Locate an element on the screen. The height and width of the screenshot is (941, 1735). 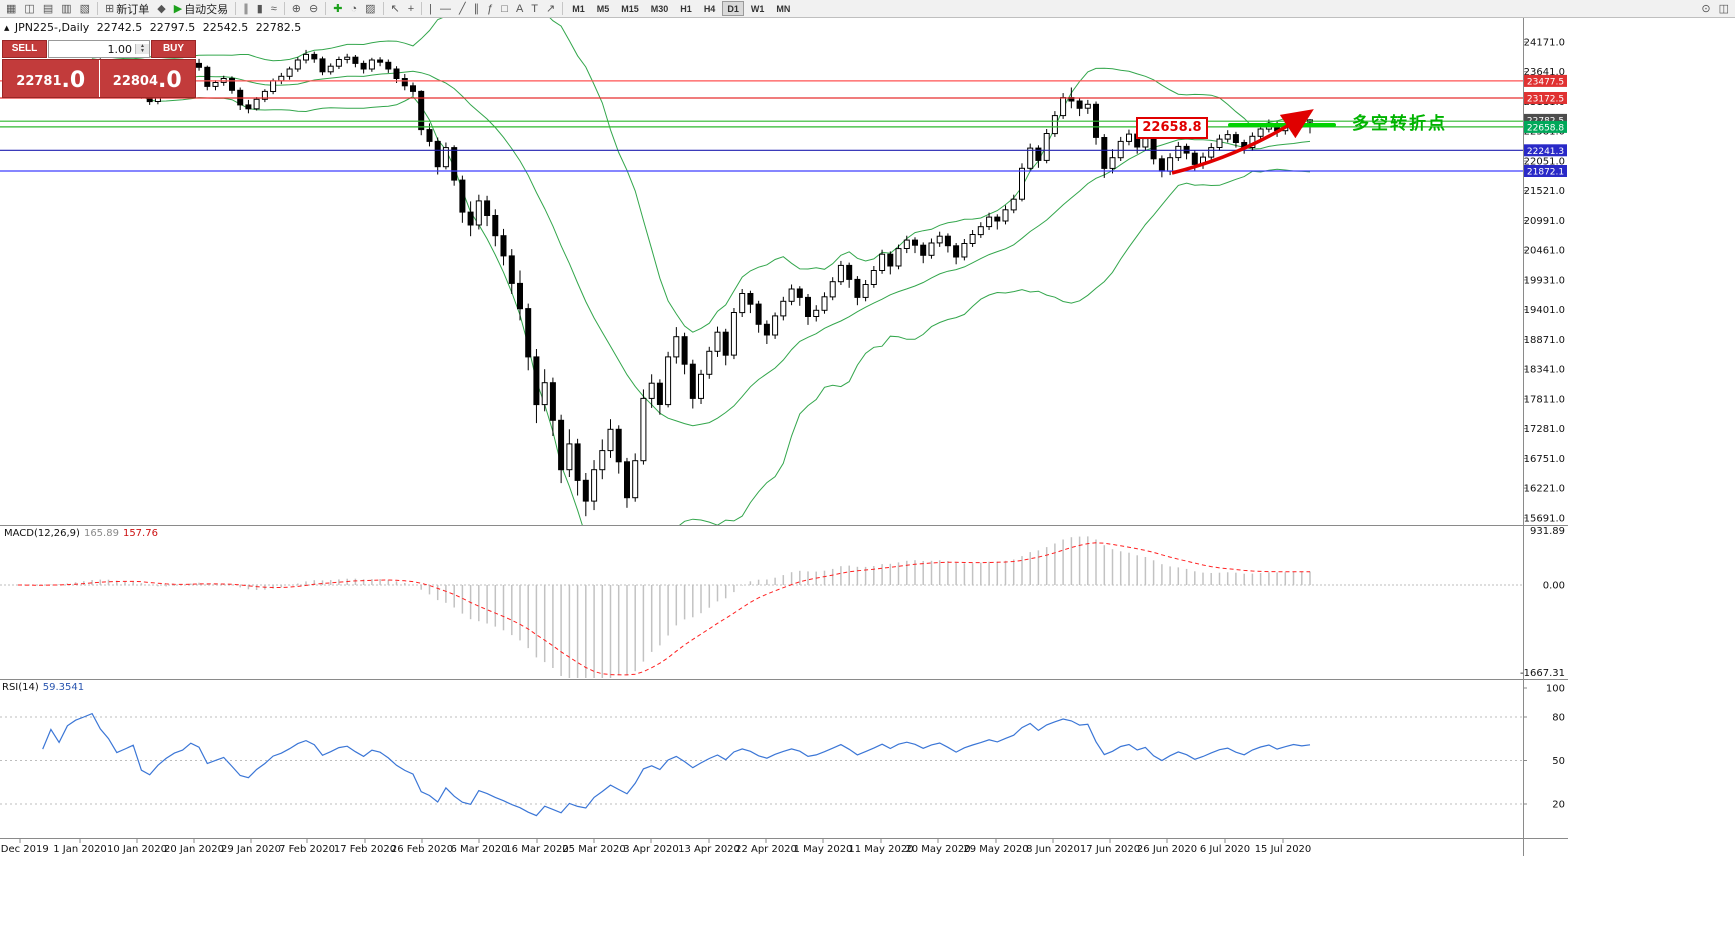
templates-button: ▨ is located at coordinates (370, 9).